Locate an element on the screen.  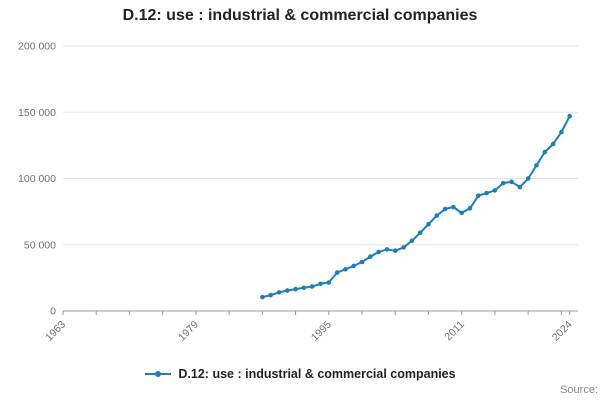
y-axis-tick-label: 150 000 is located at coordinates (37, 113).